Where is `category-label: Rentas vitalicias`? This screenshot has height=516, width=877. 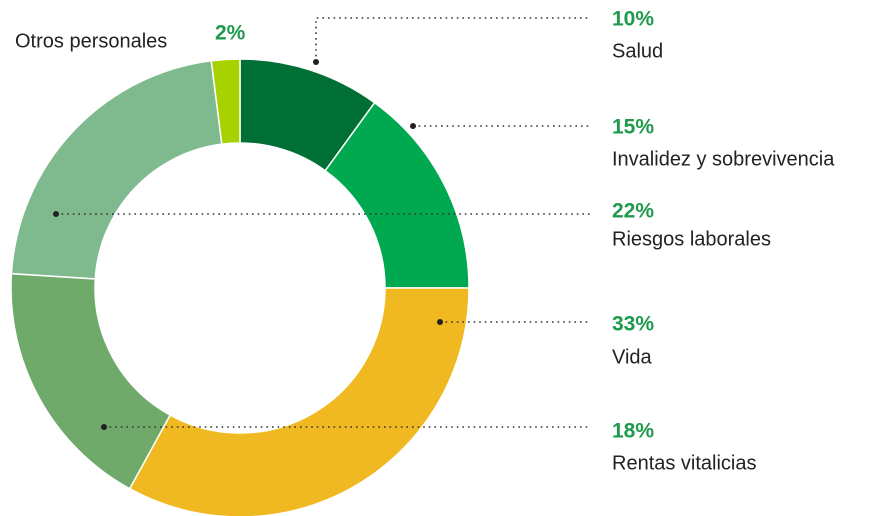 category-label: Rentas vitalicias is located at coordinates (684, 463).